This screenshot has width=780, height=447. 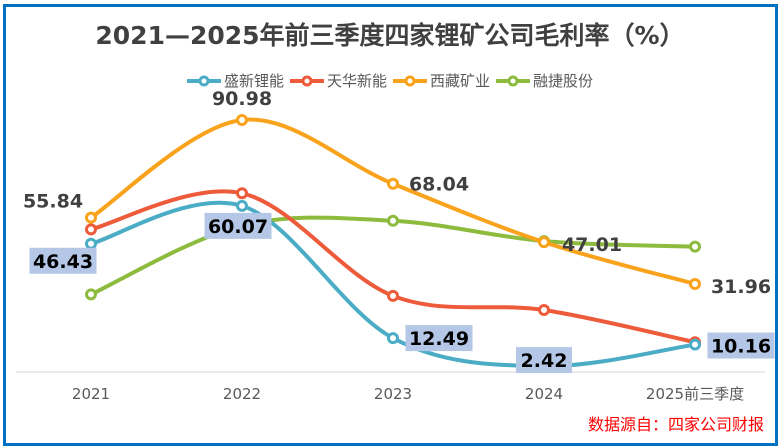 What do you see at coordinates (242, 394) in the screenshot?
I see `x-tick-label: 2022` at bounding box center [242, 394].